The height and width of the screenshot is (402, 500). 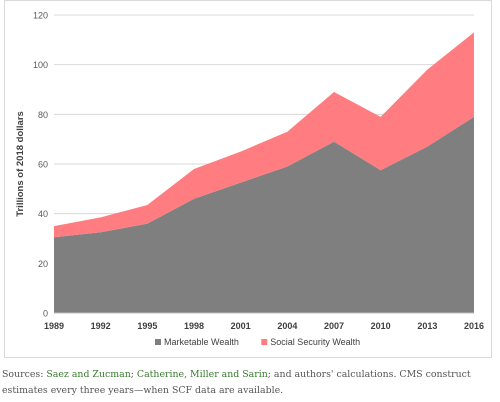 What do you see at coordinates (241, 326) in the screenshot?
I see `x-tick-label-2001: 2001` at bounding box center [241, 326].